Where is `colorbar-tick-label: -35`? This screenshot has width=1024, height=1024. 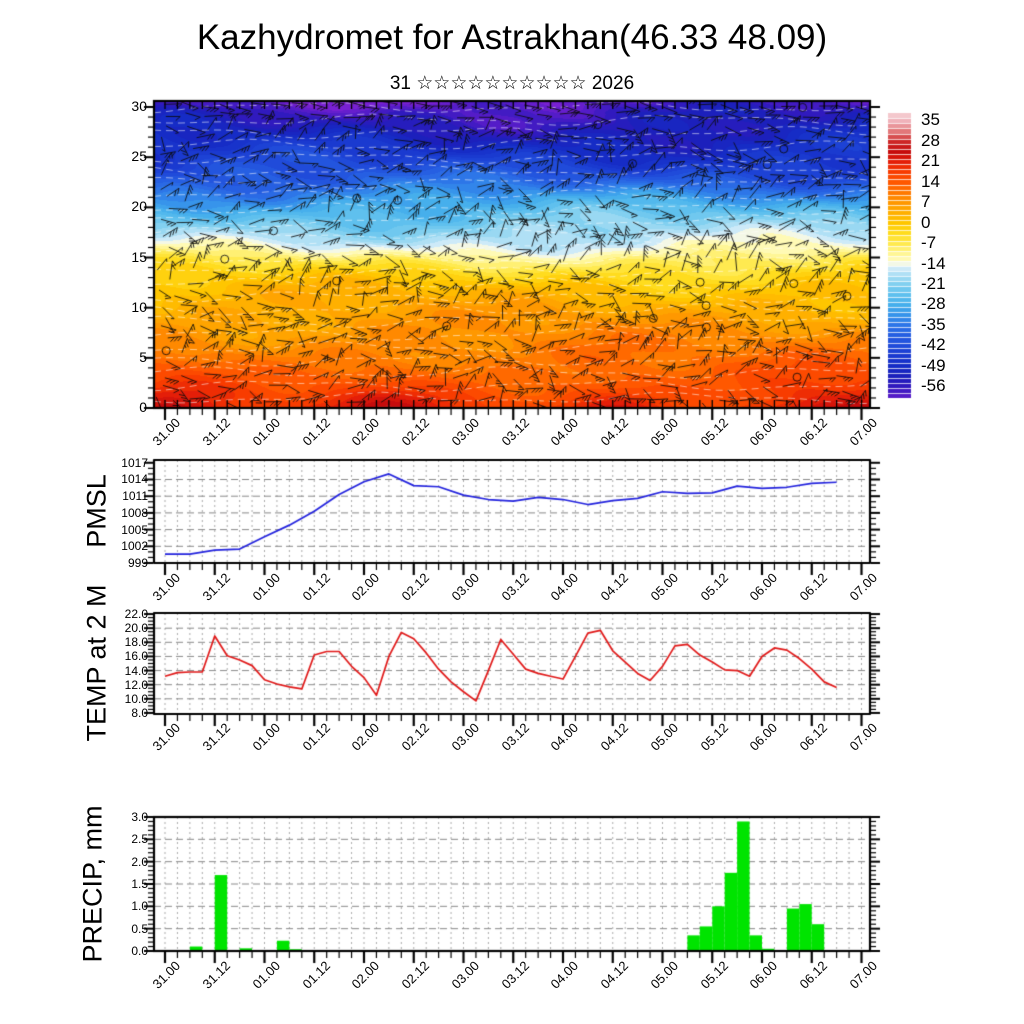 colorbar-tick-label: -35 is located at coordinates (933, 324).